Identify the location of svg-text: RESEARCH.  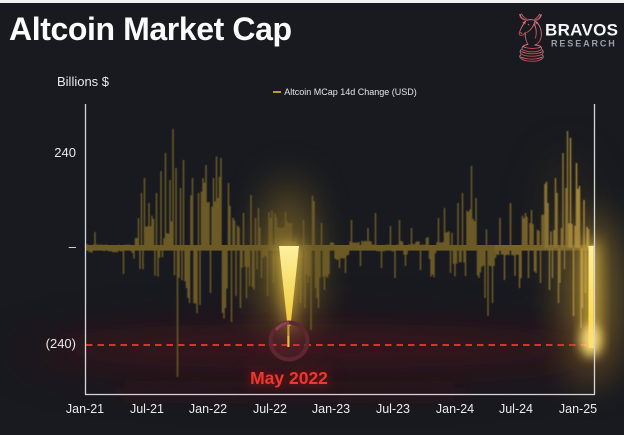
(584, 44).